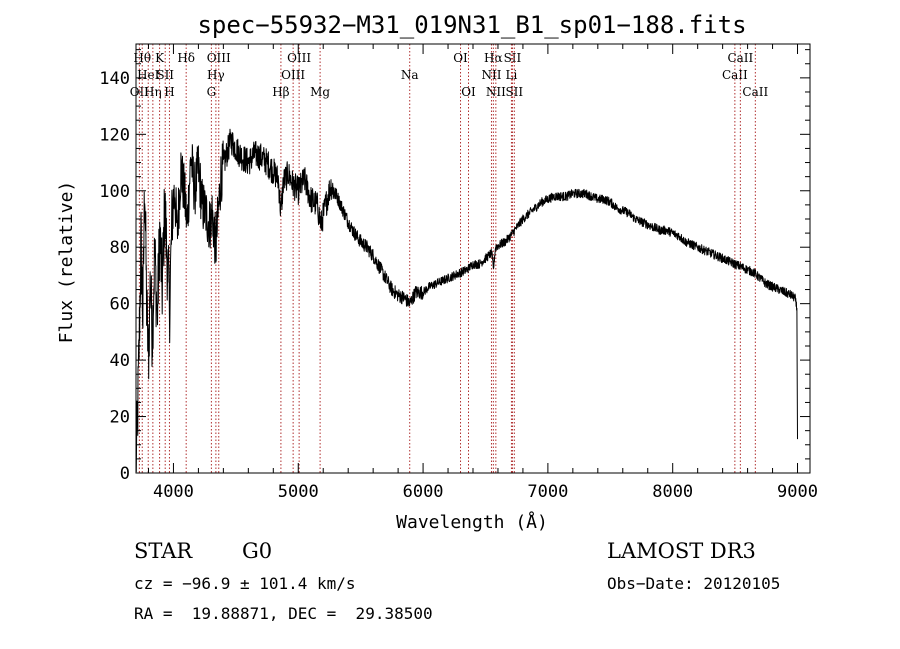  Describe the element at coordinates (672, 492) in the screenshot. I see `x-tick-label: 8000` at that location.